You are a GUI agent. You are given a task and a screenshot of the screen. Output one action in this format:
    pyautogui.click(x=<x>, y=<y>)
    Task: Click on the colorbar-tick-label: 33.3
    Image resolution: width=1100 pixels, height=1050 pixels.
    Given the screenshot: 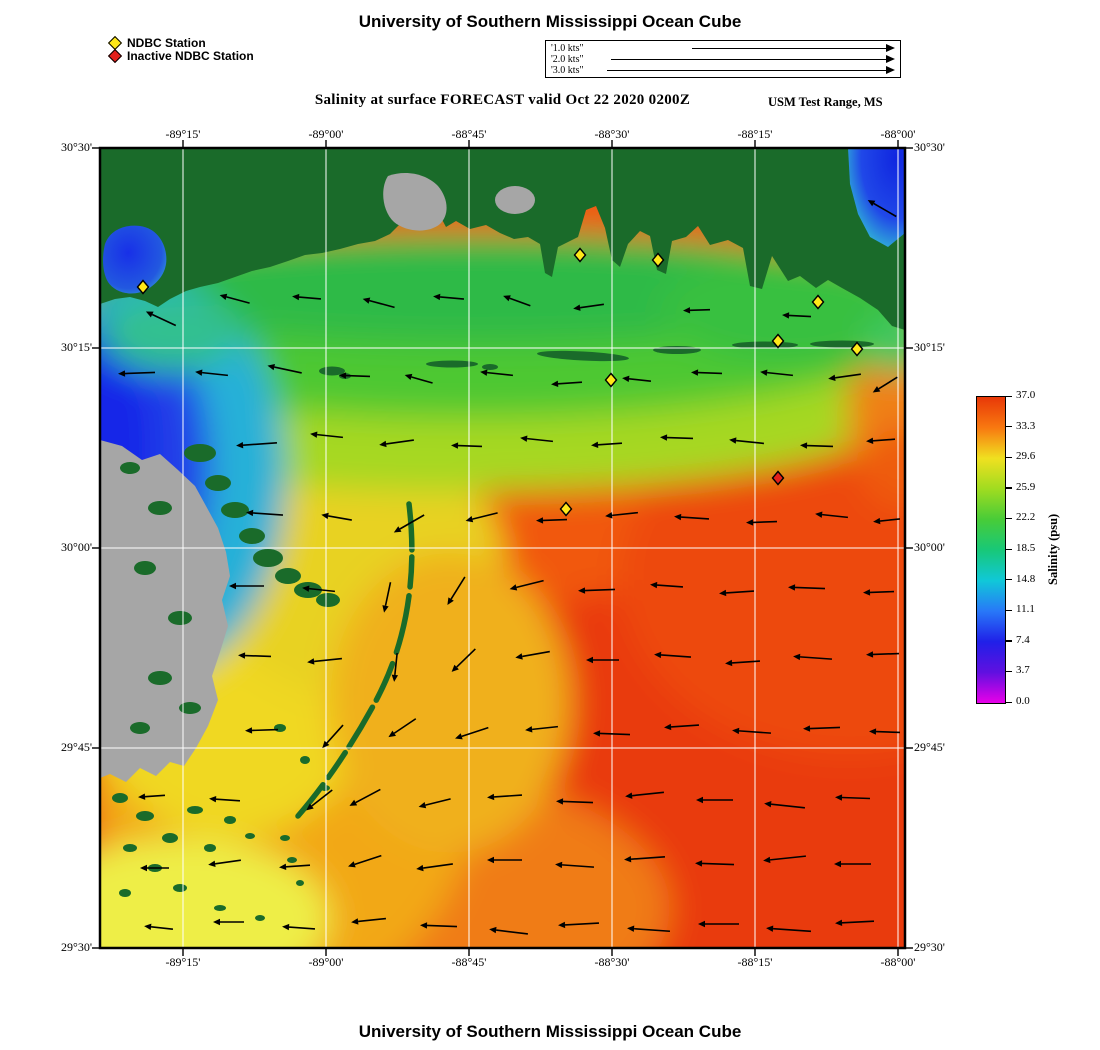 What is the action you would take?
    pyautogui.click(x=1026, y=425)
    